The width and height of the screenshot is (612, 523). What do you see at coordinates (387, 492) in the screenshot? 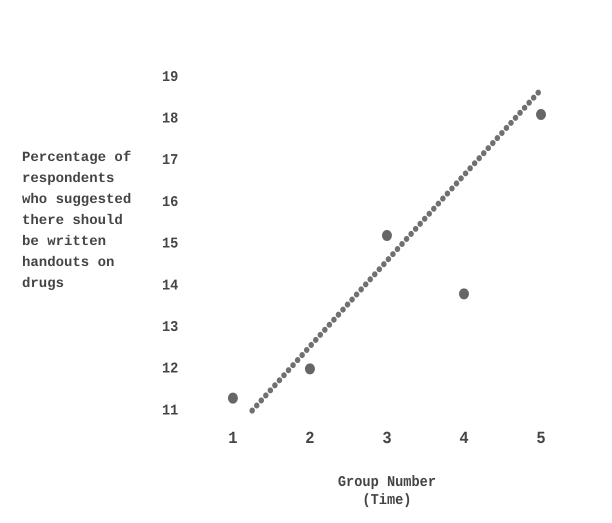
I see `x-axis-title: Group Number (Time)` at bounding box center [387, 492].